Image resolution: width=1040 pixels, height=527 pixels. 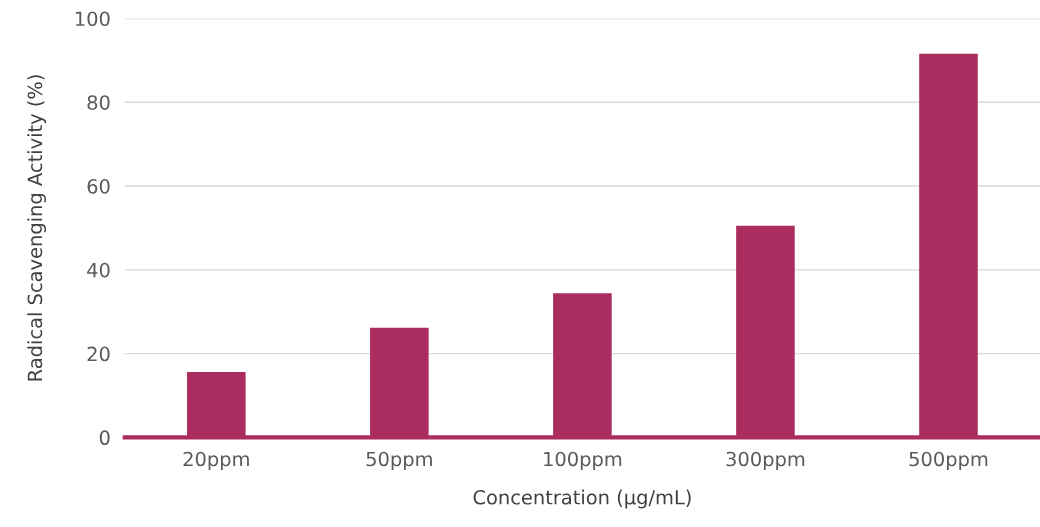 I want to click on y-tick-label: 100, so click(x=92, y=19).